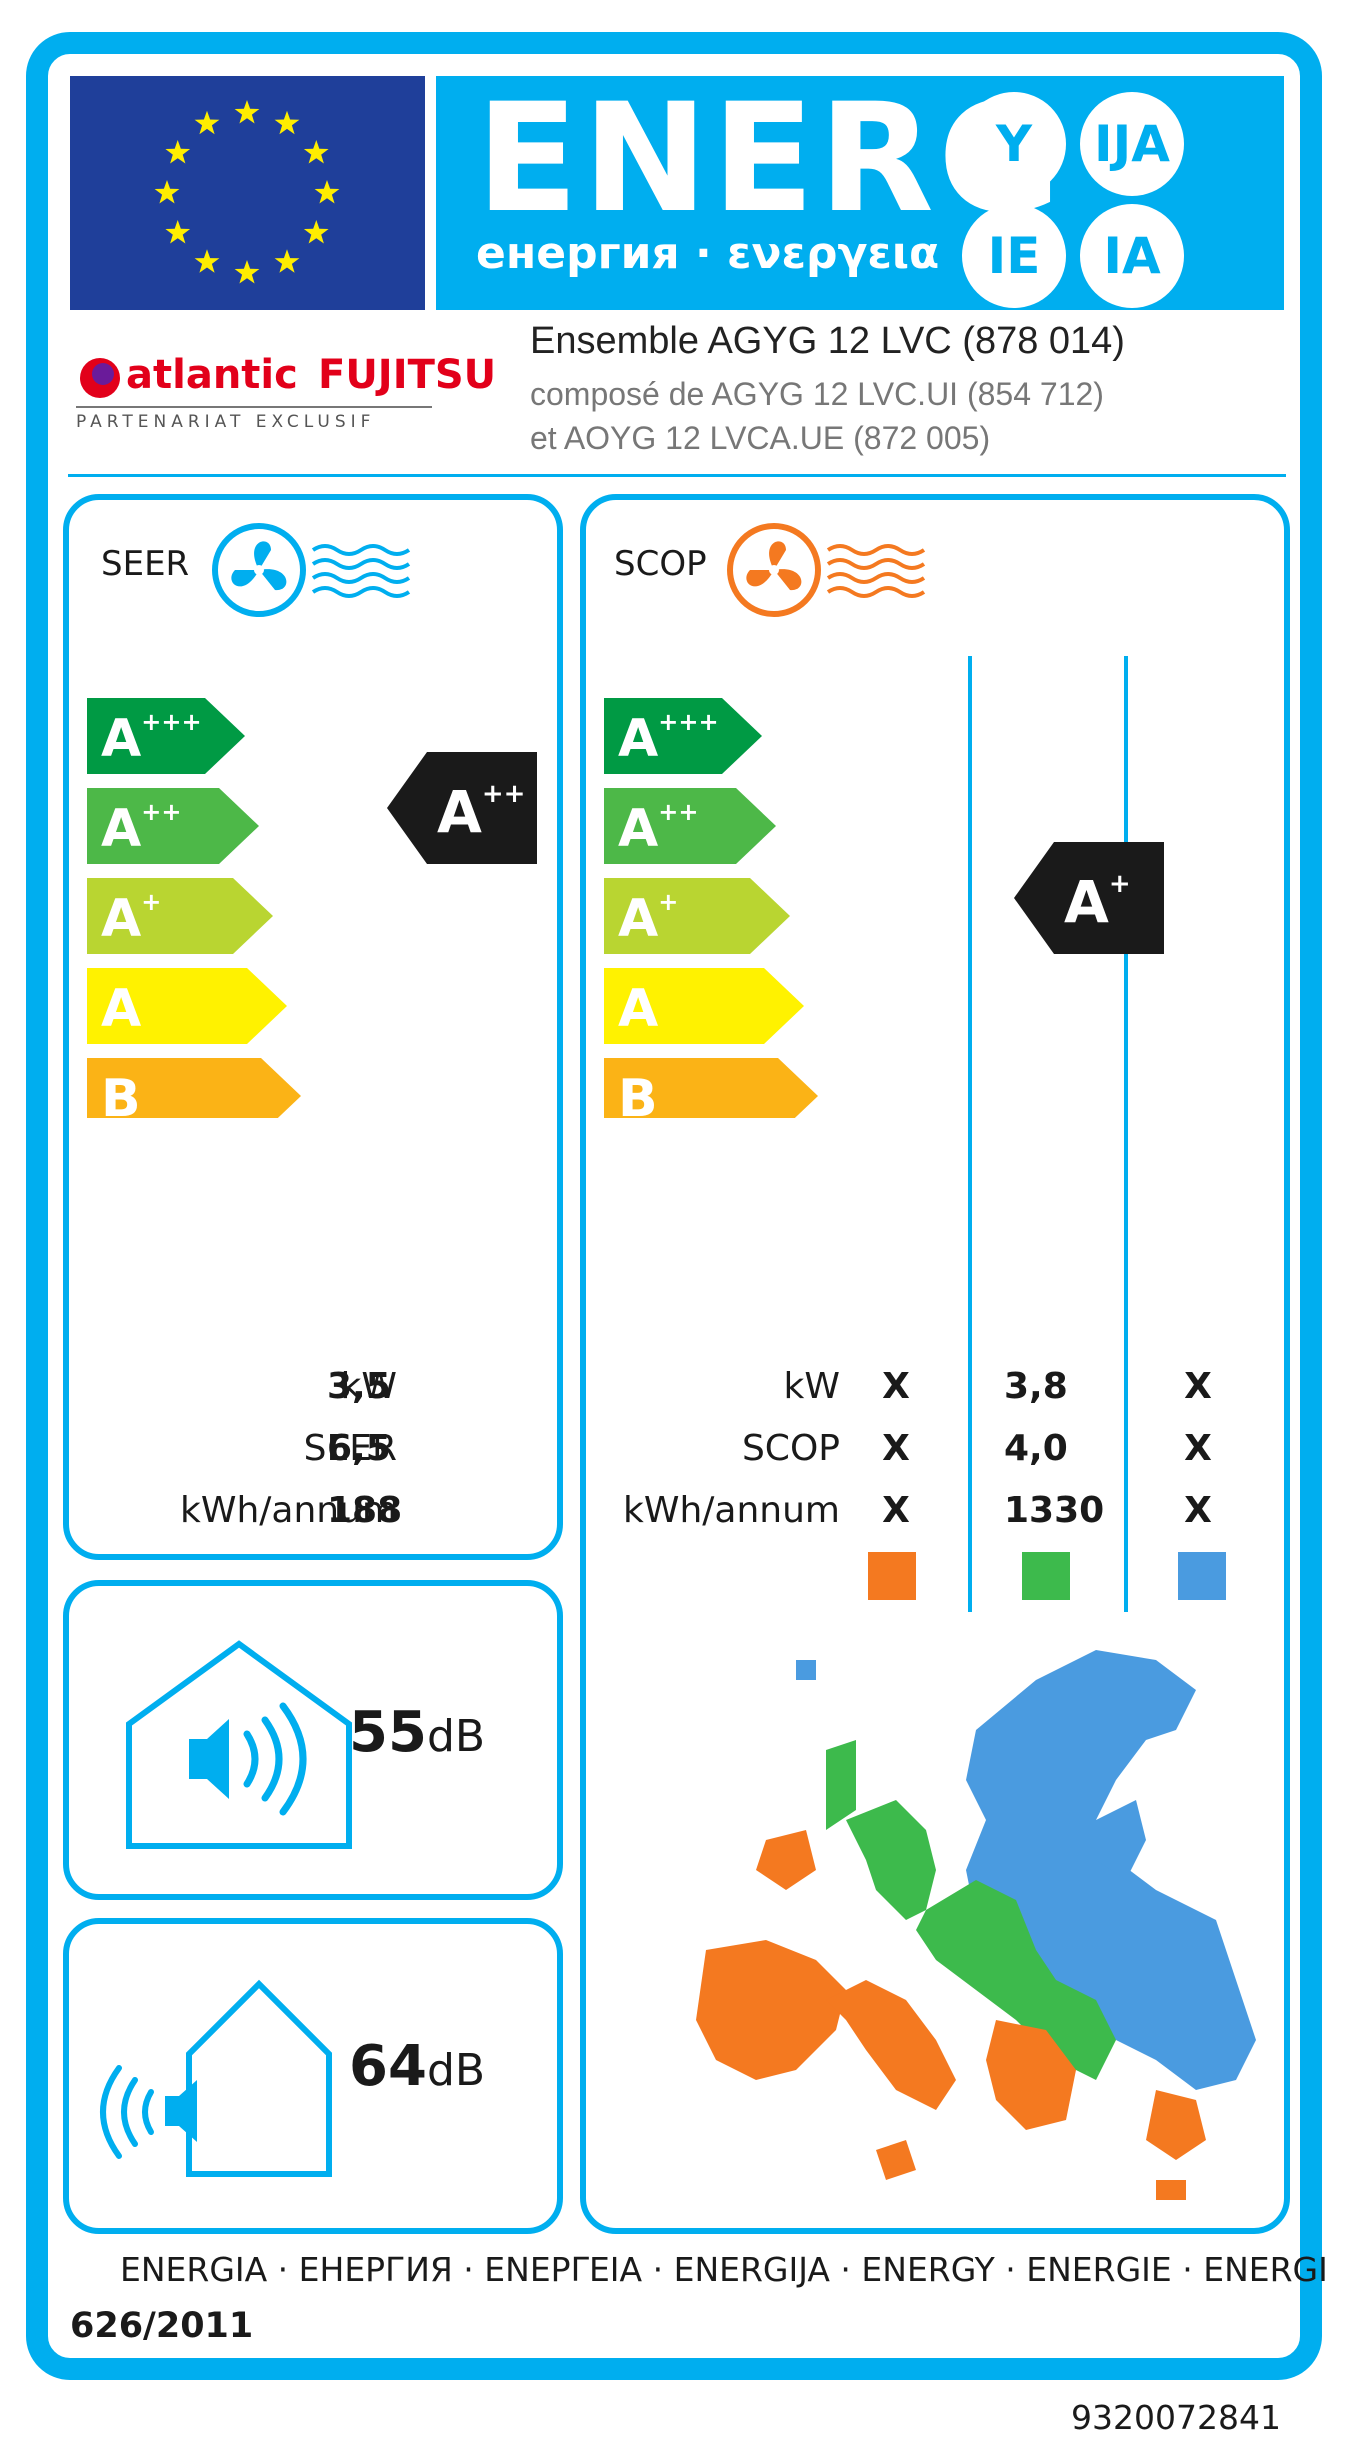 The height and width of the screenshot is (2449, 1351). What do you see at coordinates (216, 2078) in the screenshot?
I see `outdoor-speaker-icon` at bounding box center [216, 2078].